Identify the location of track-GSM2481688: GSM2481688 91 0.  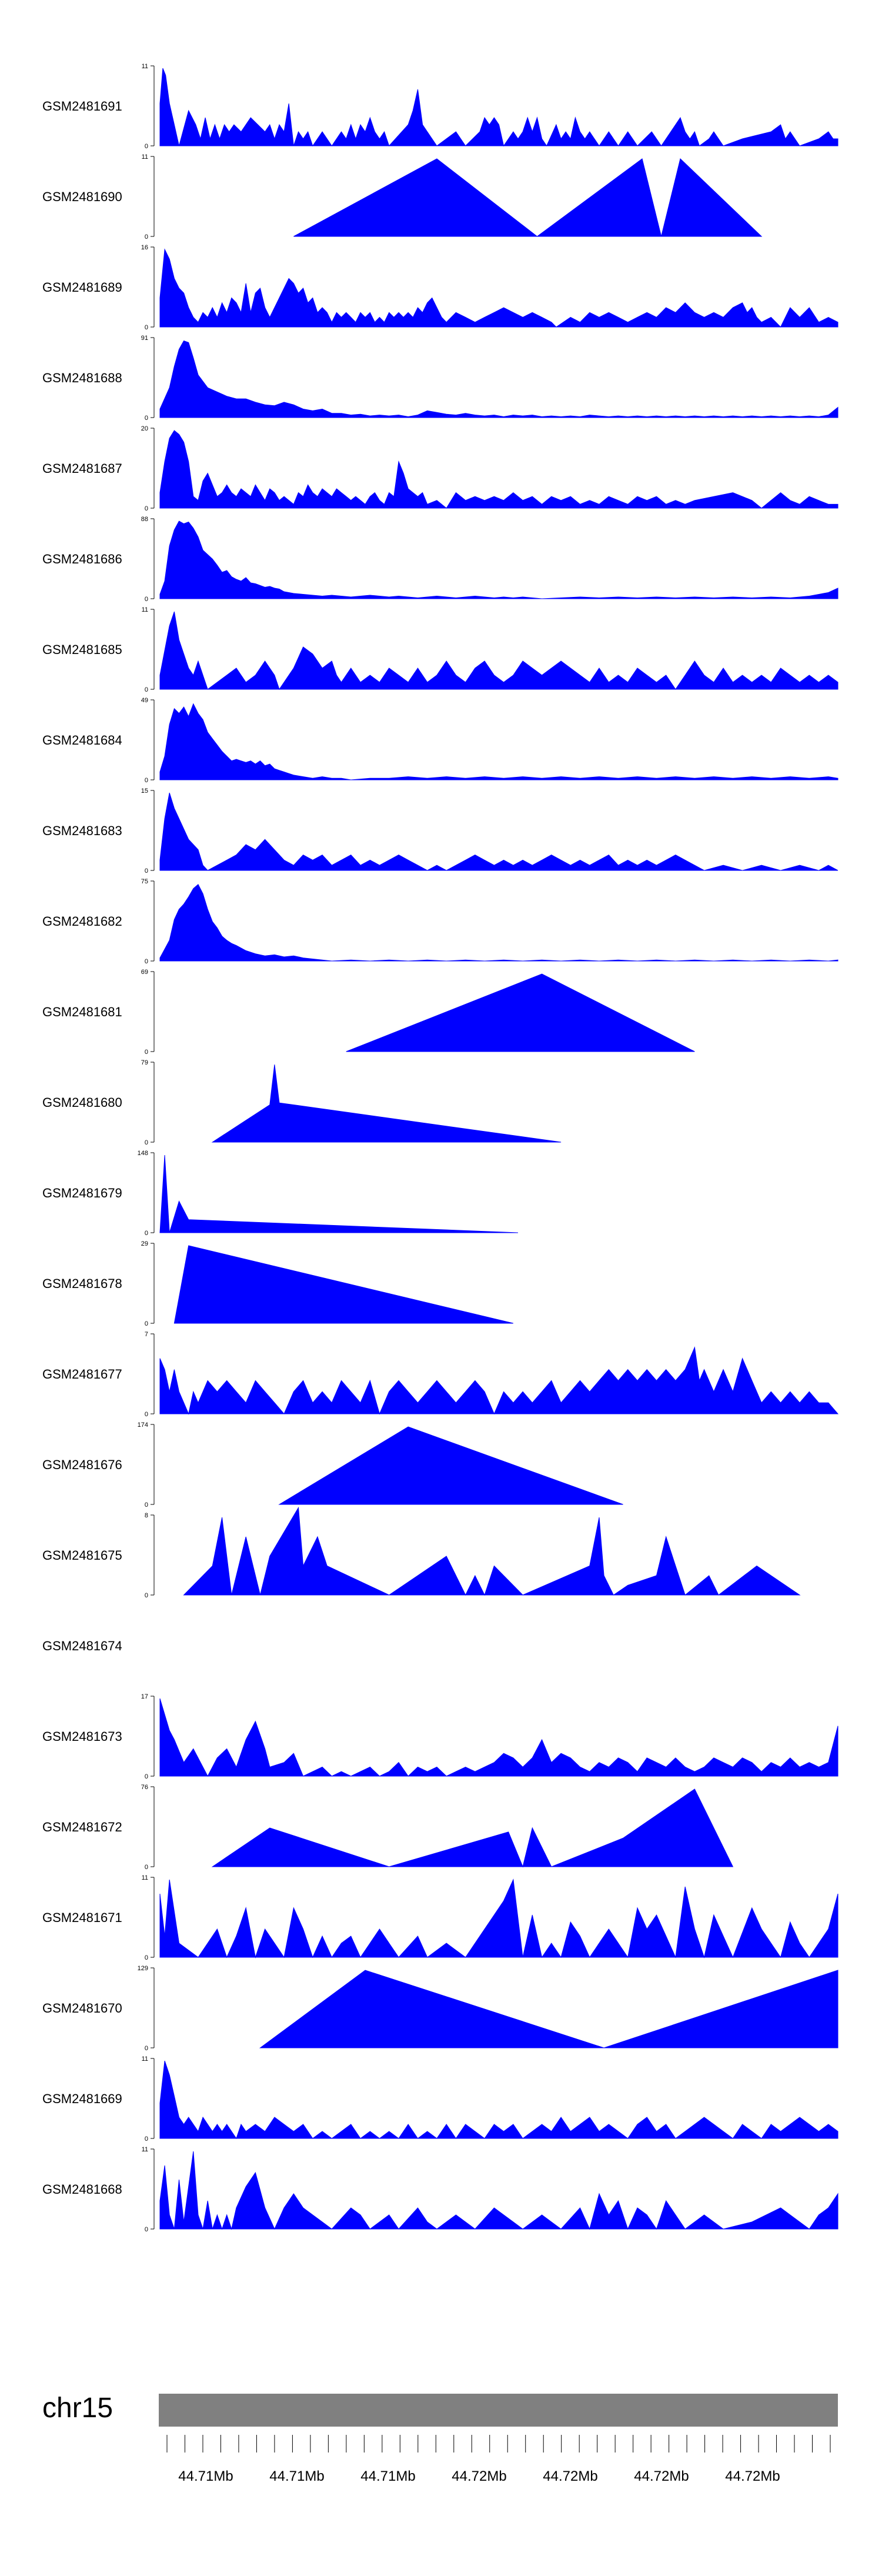
(440, 378).